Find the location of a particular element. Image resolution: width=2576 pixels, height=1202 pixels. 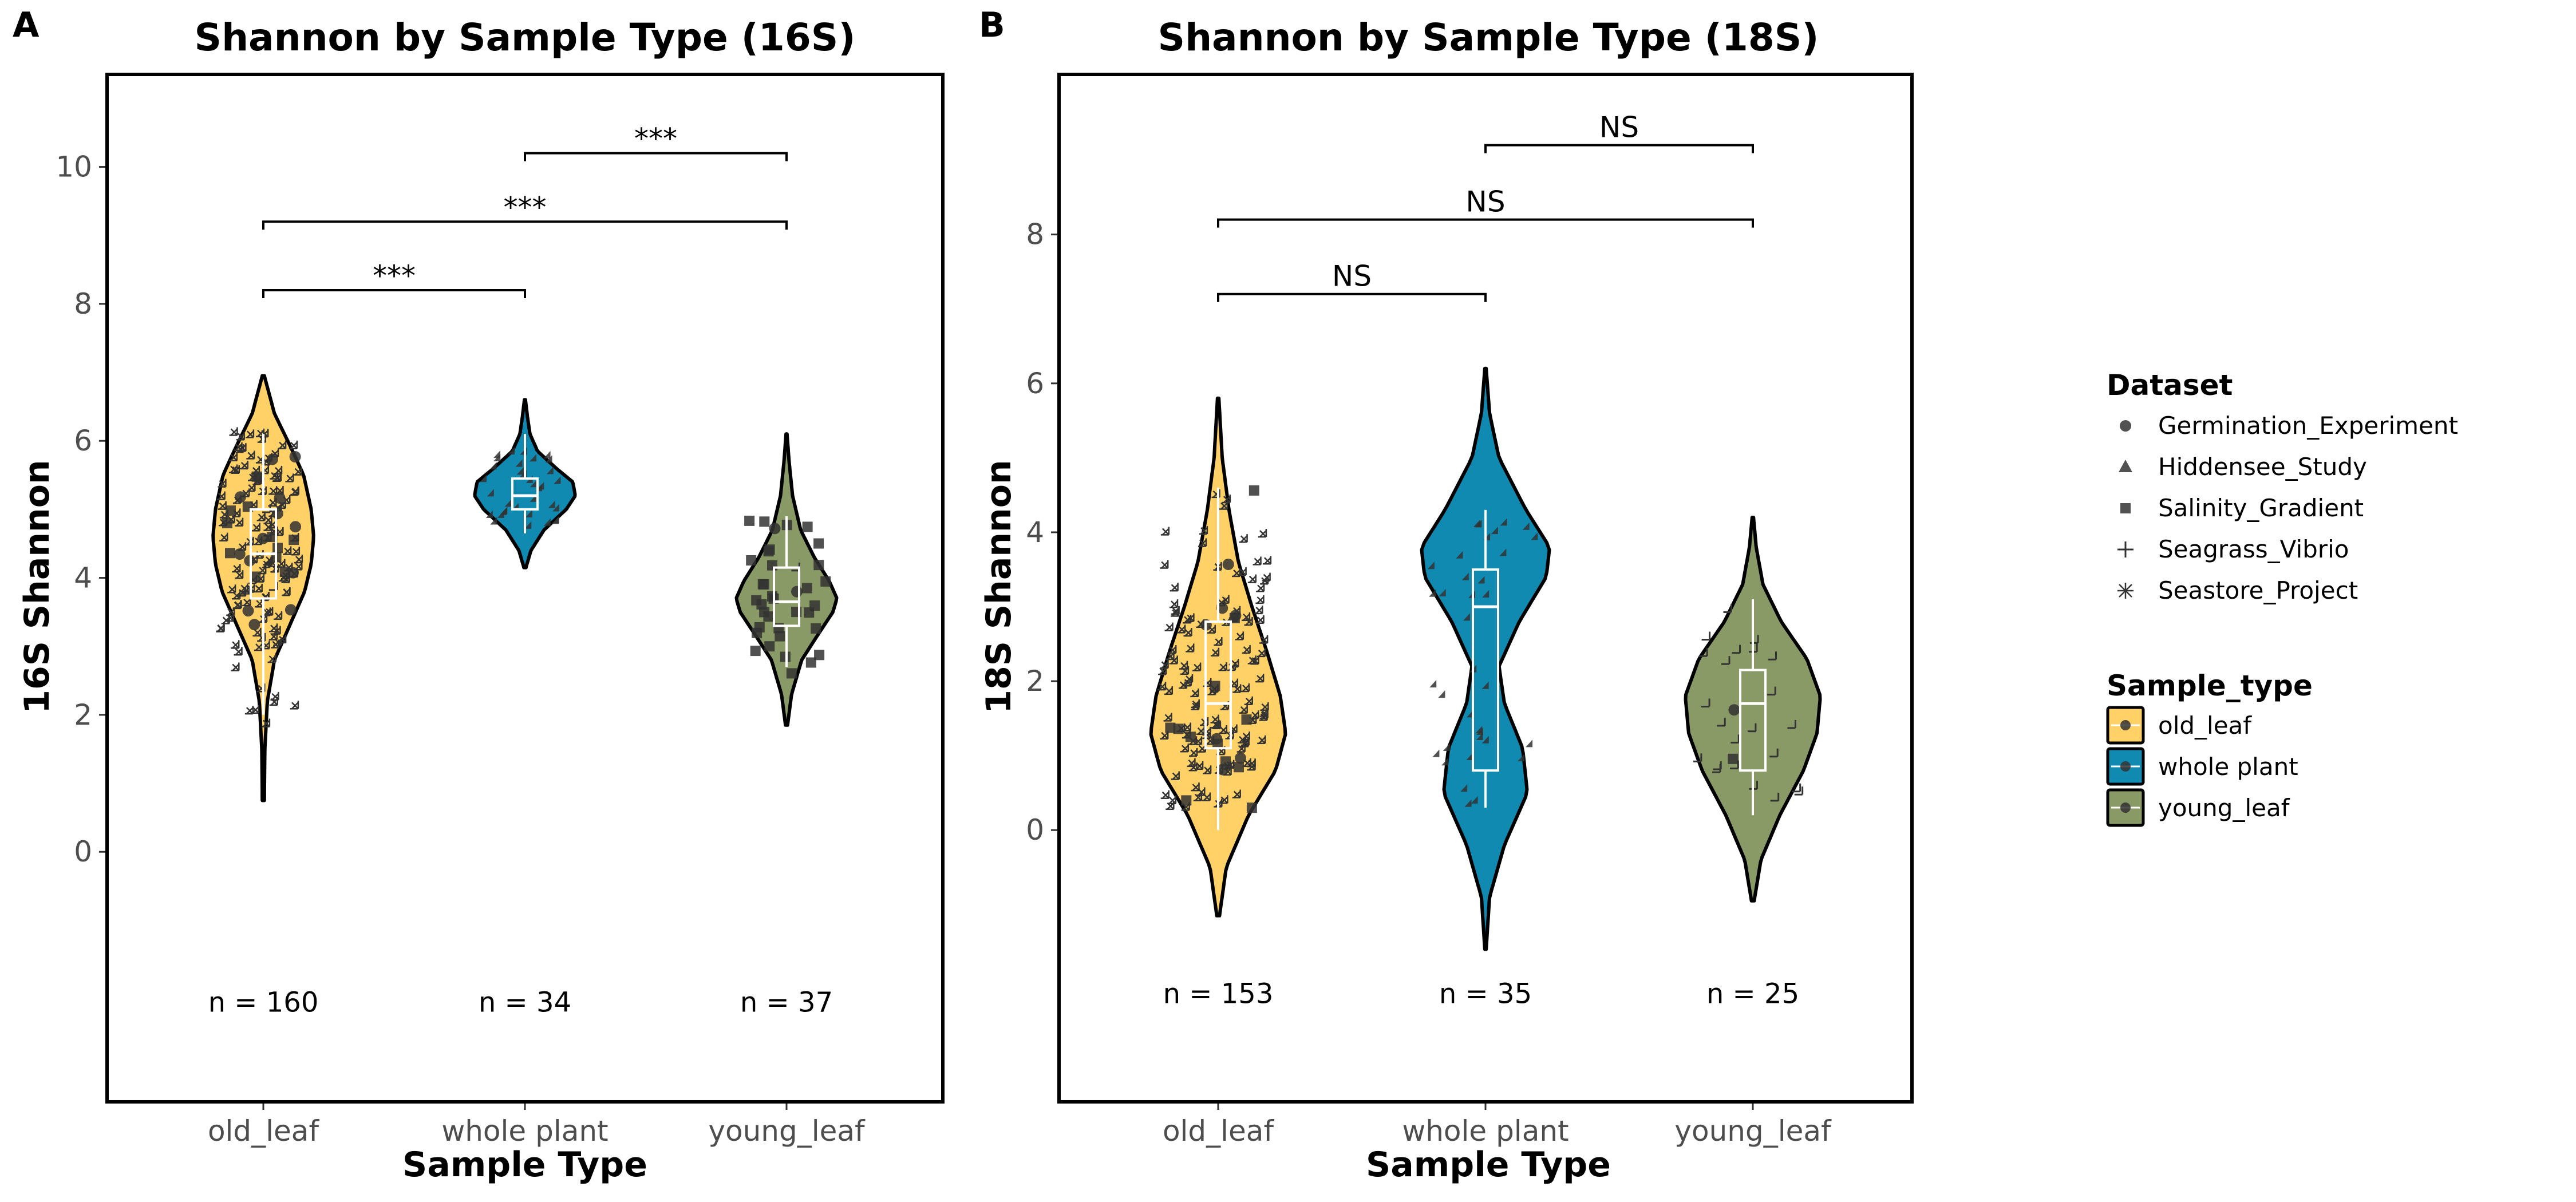

legend-key-shape is located at coordinates (2125, 466).